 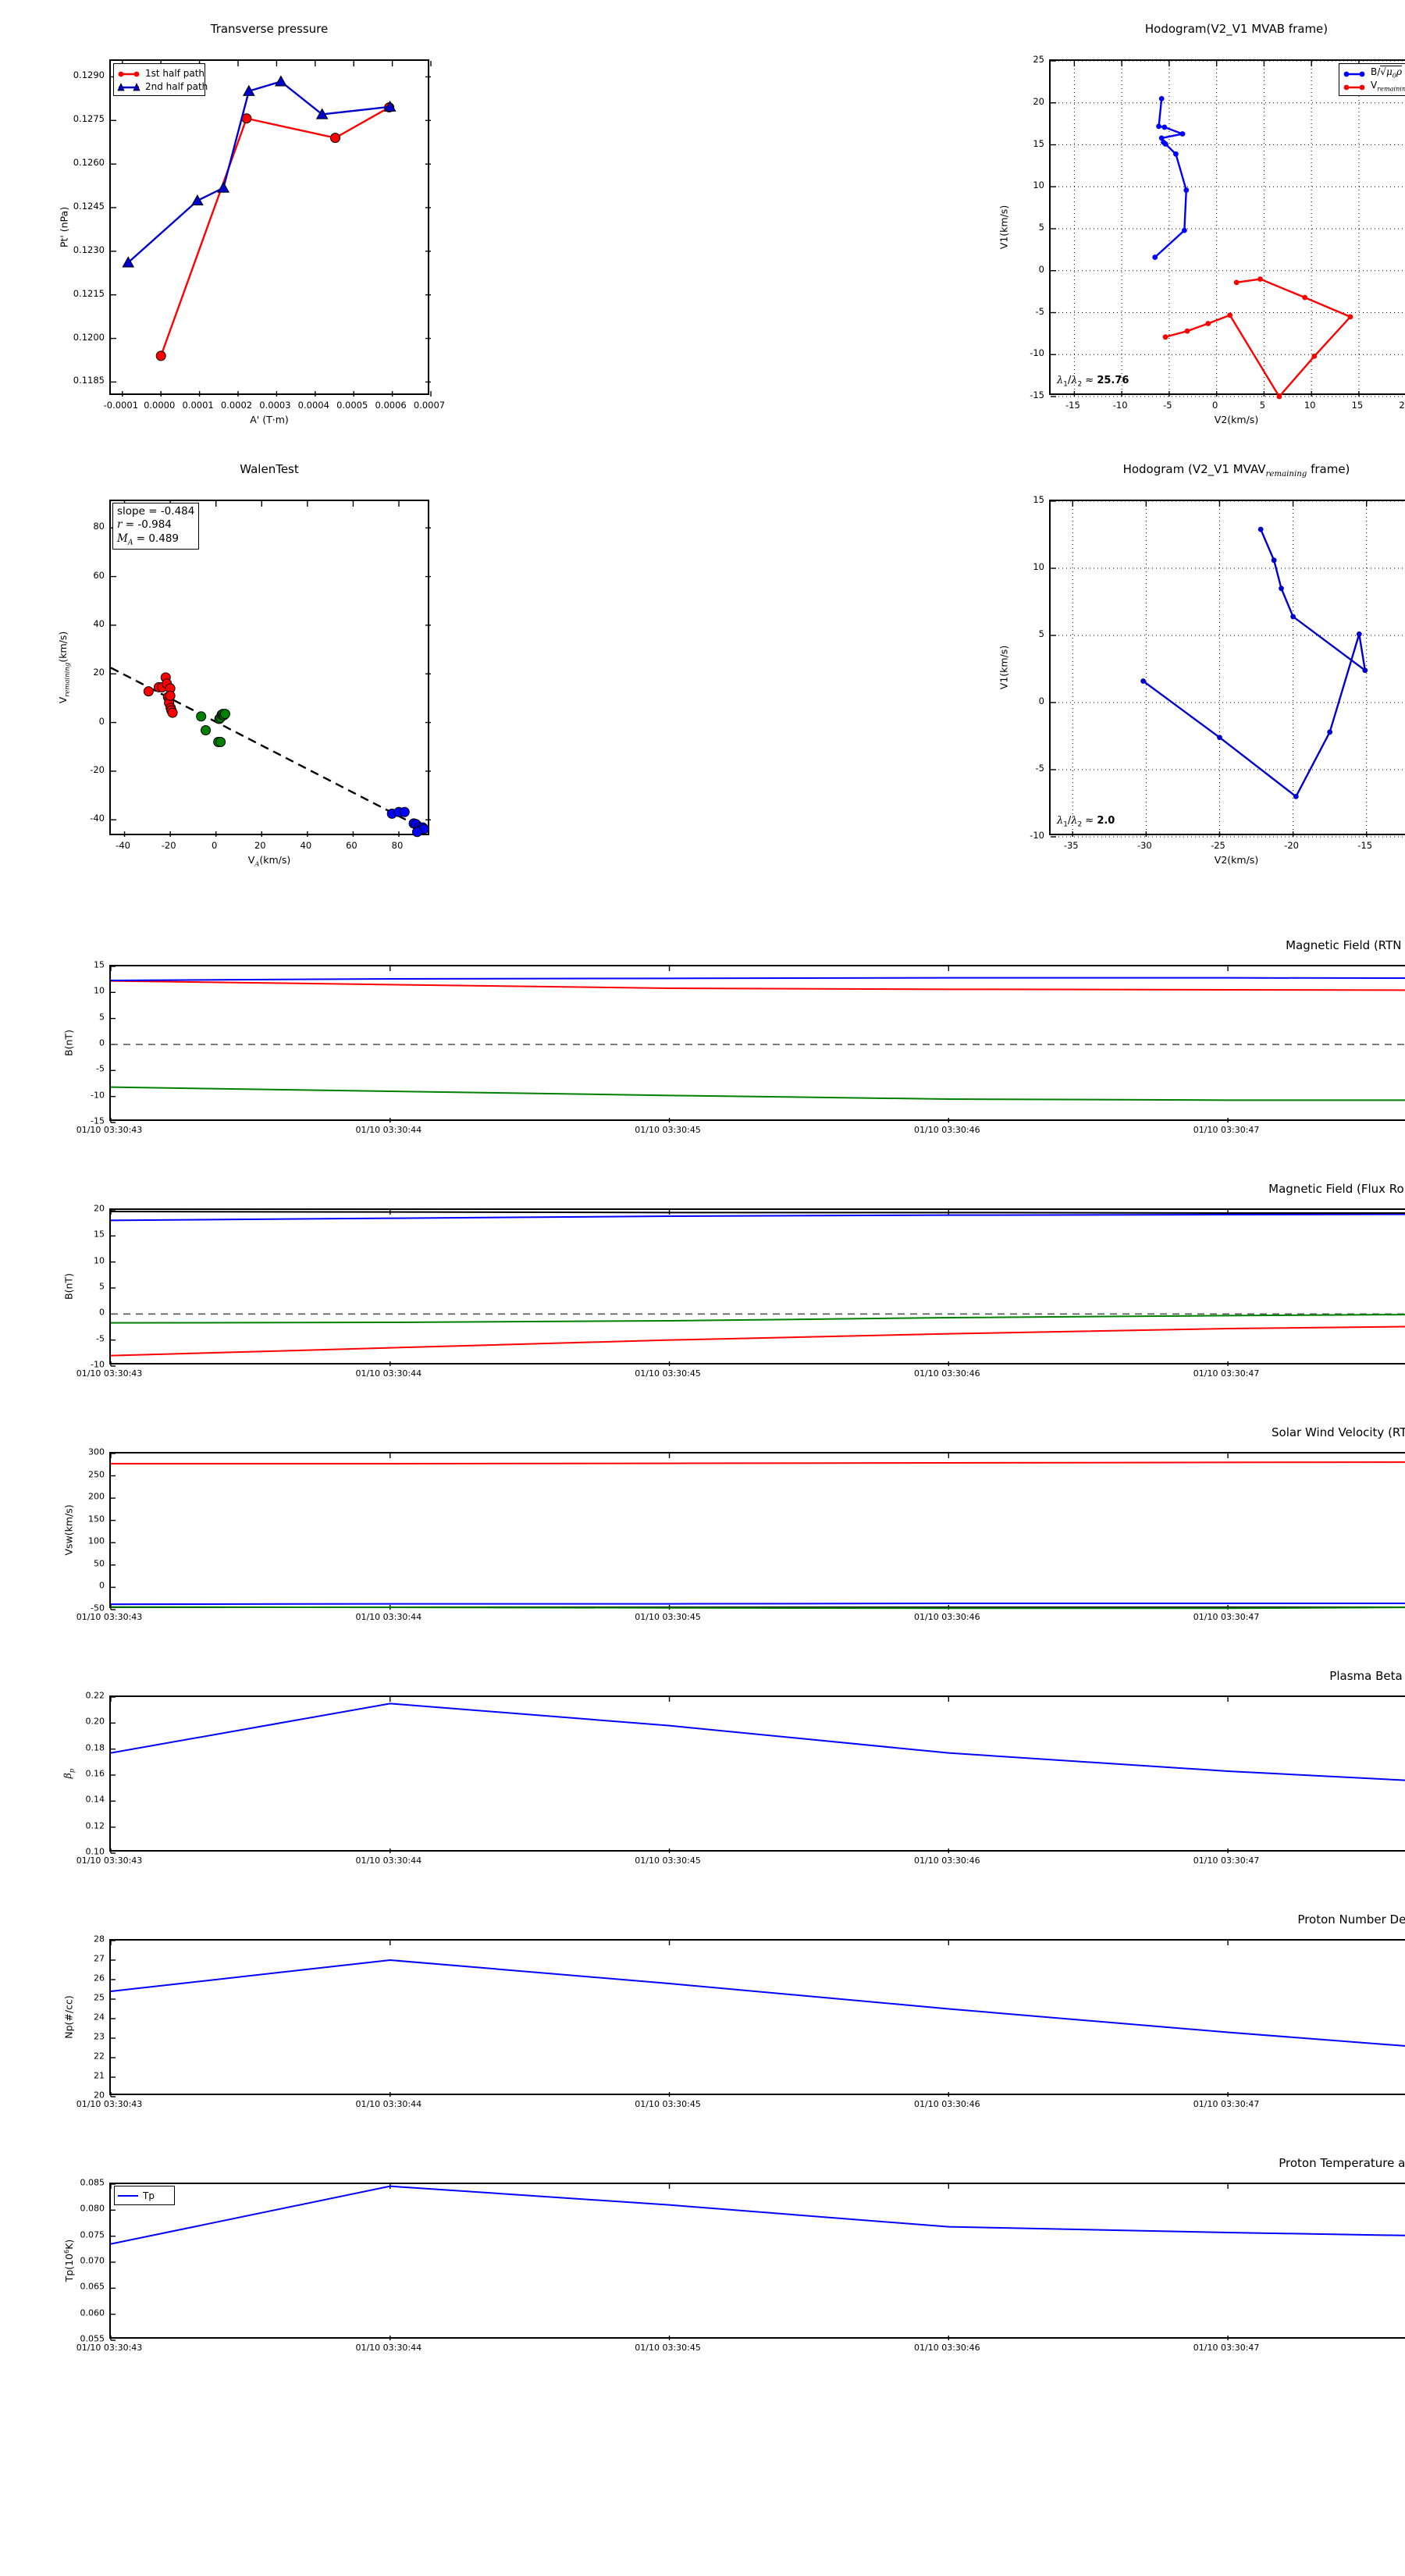 What do you see at coordinates (89, 163) in the screenshot?
I see `y-tick-label: 0.1260` at bounding box center [89, 163].